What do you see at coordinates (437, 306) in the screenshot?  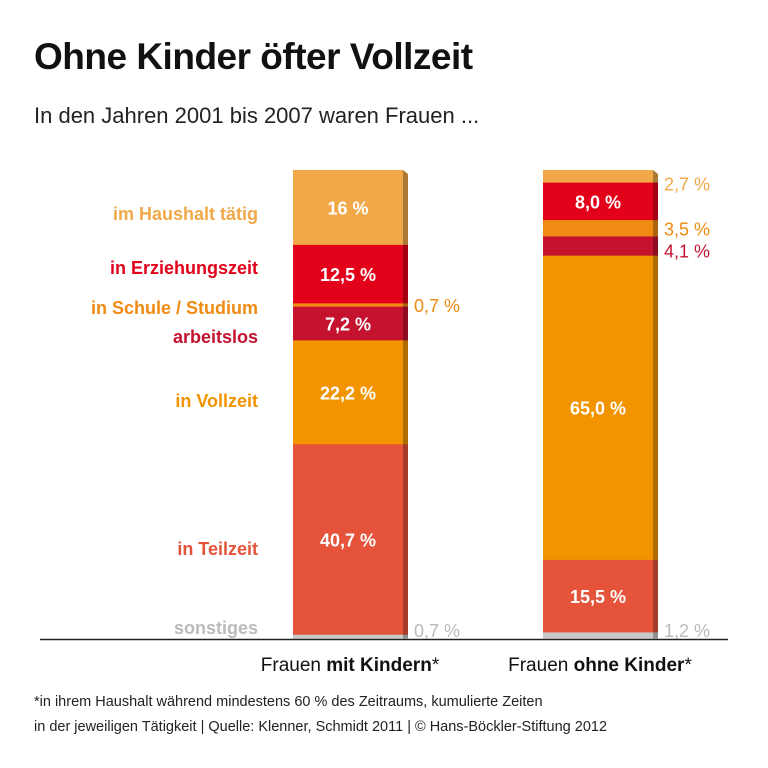 I see `data-label-0-2: 0,7 %` at bounding box center [437, 306].